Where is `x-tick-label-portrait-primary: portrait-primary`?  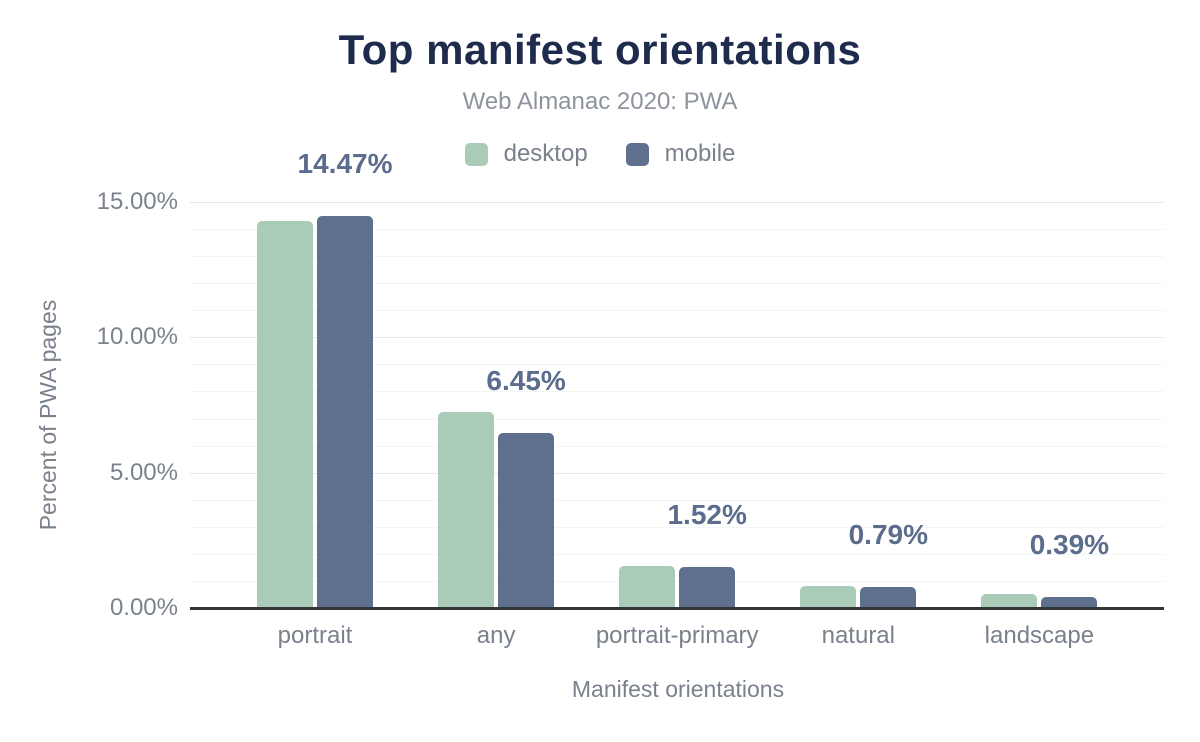 x-tick-label-portrait-primary: portrait-primary is located at coordinates (677, 635).